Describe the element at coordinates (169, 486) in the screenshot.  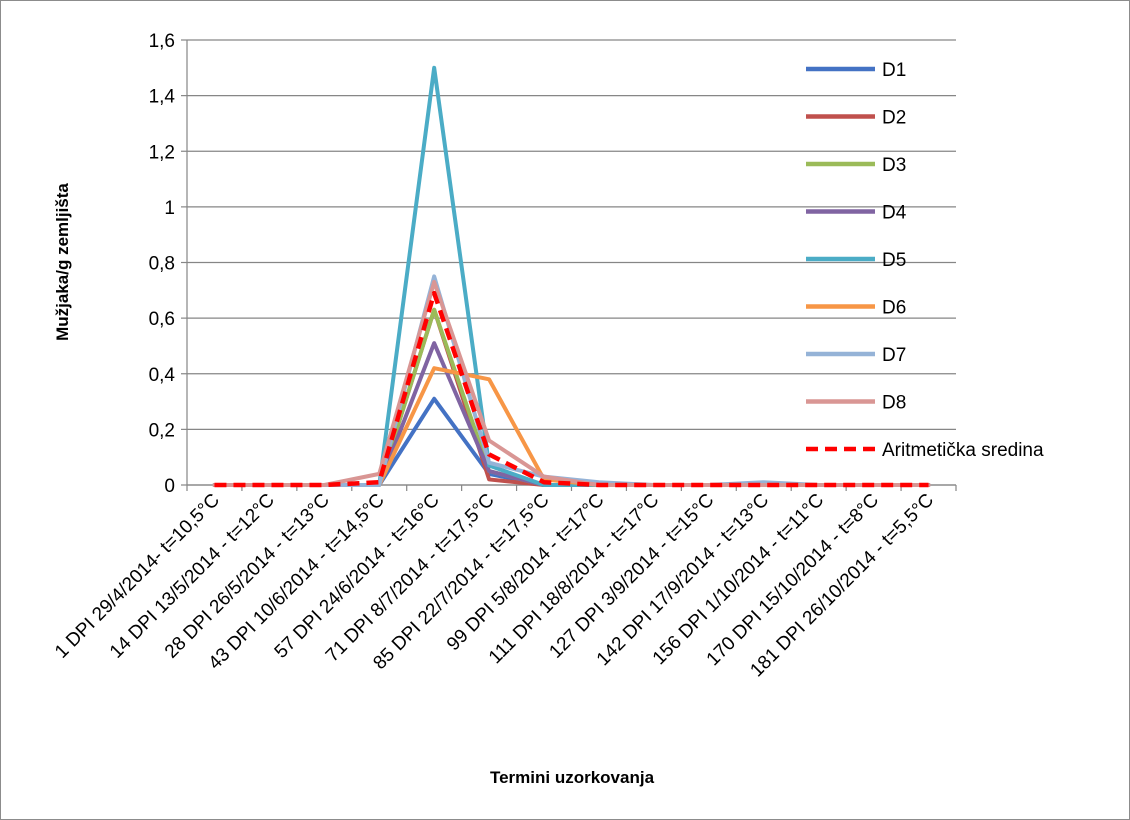
I see `y-tick-label: 0` at that location.